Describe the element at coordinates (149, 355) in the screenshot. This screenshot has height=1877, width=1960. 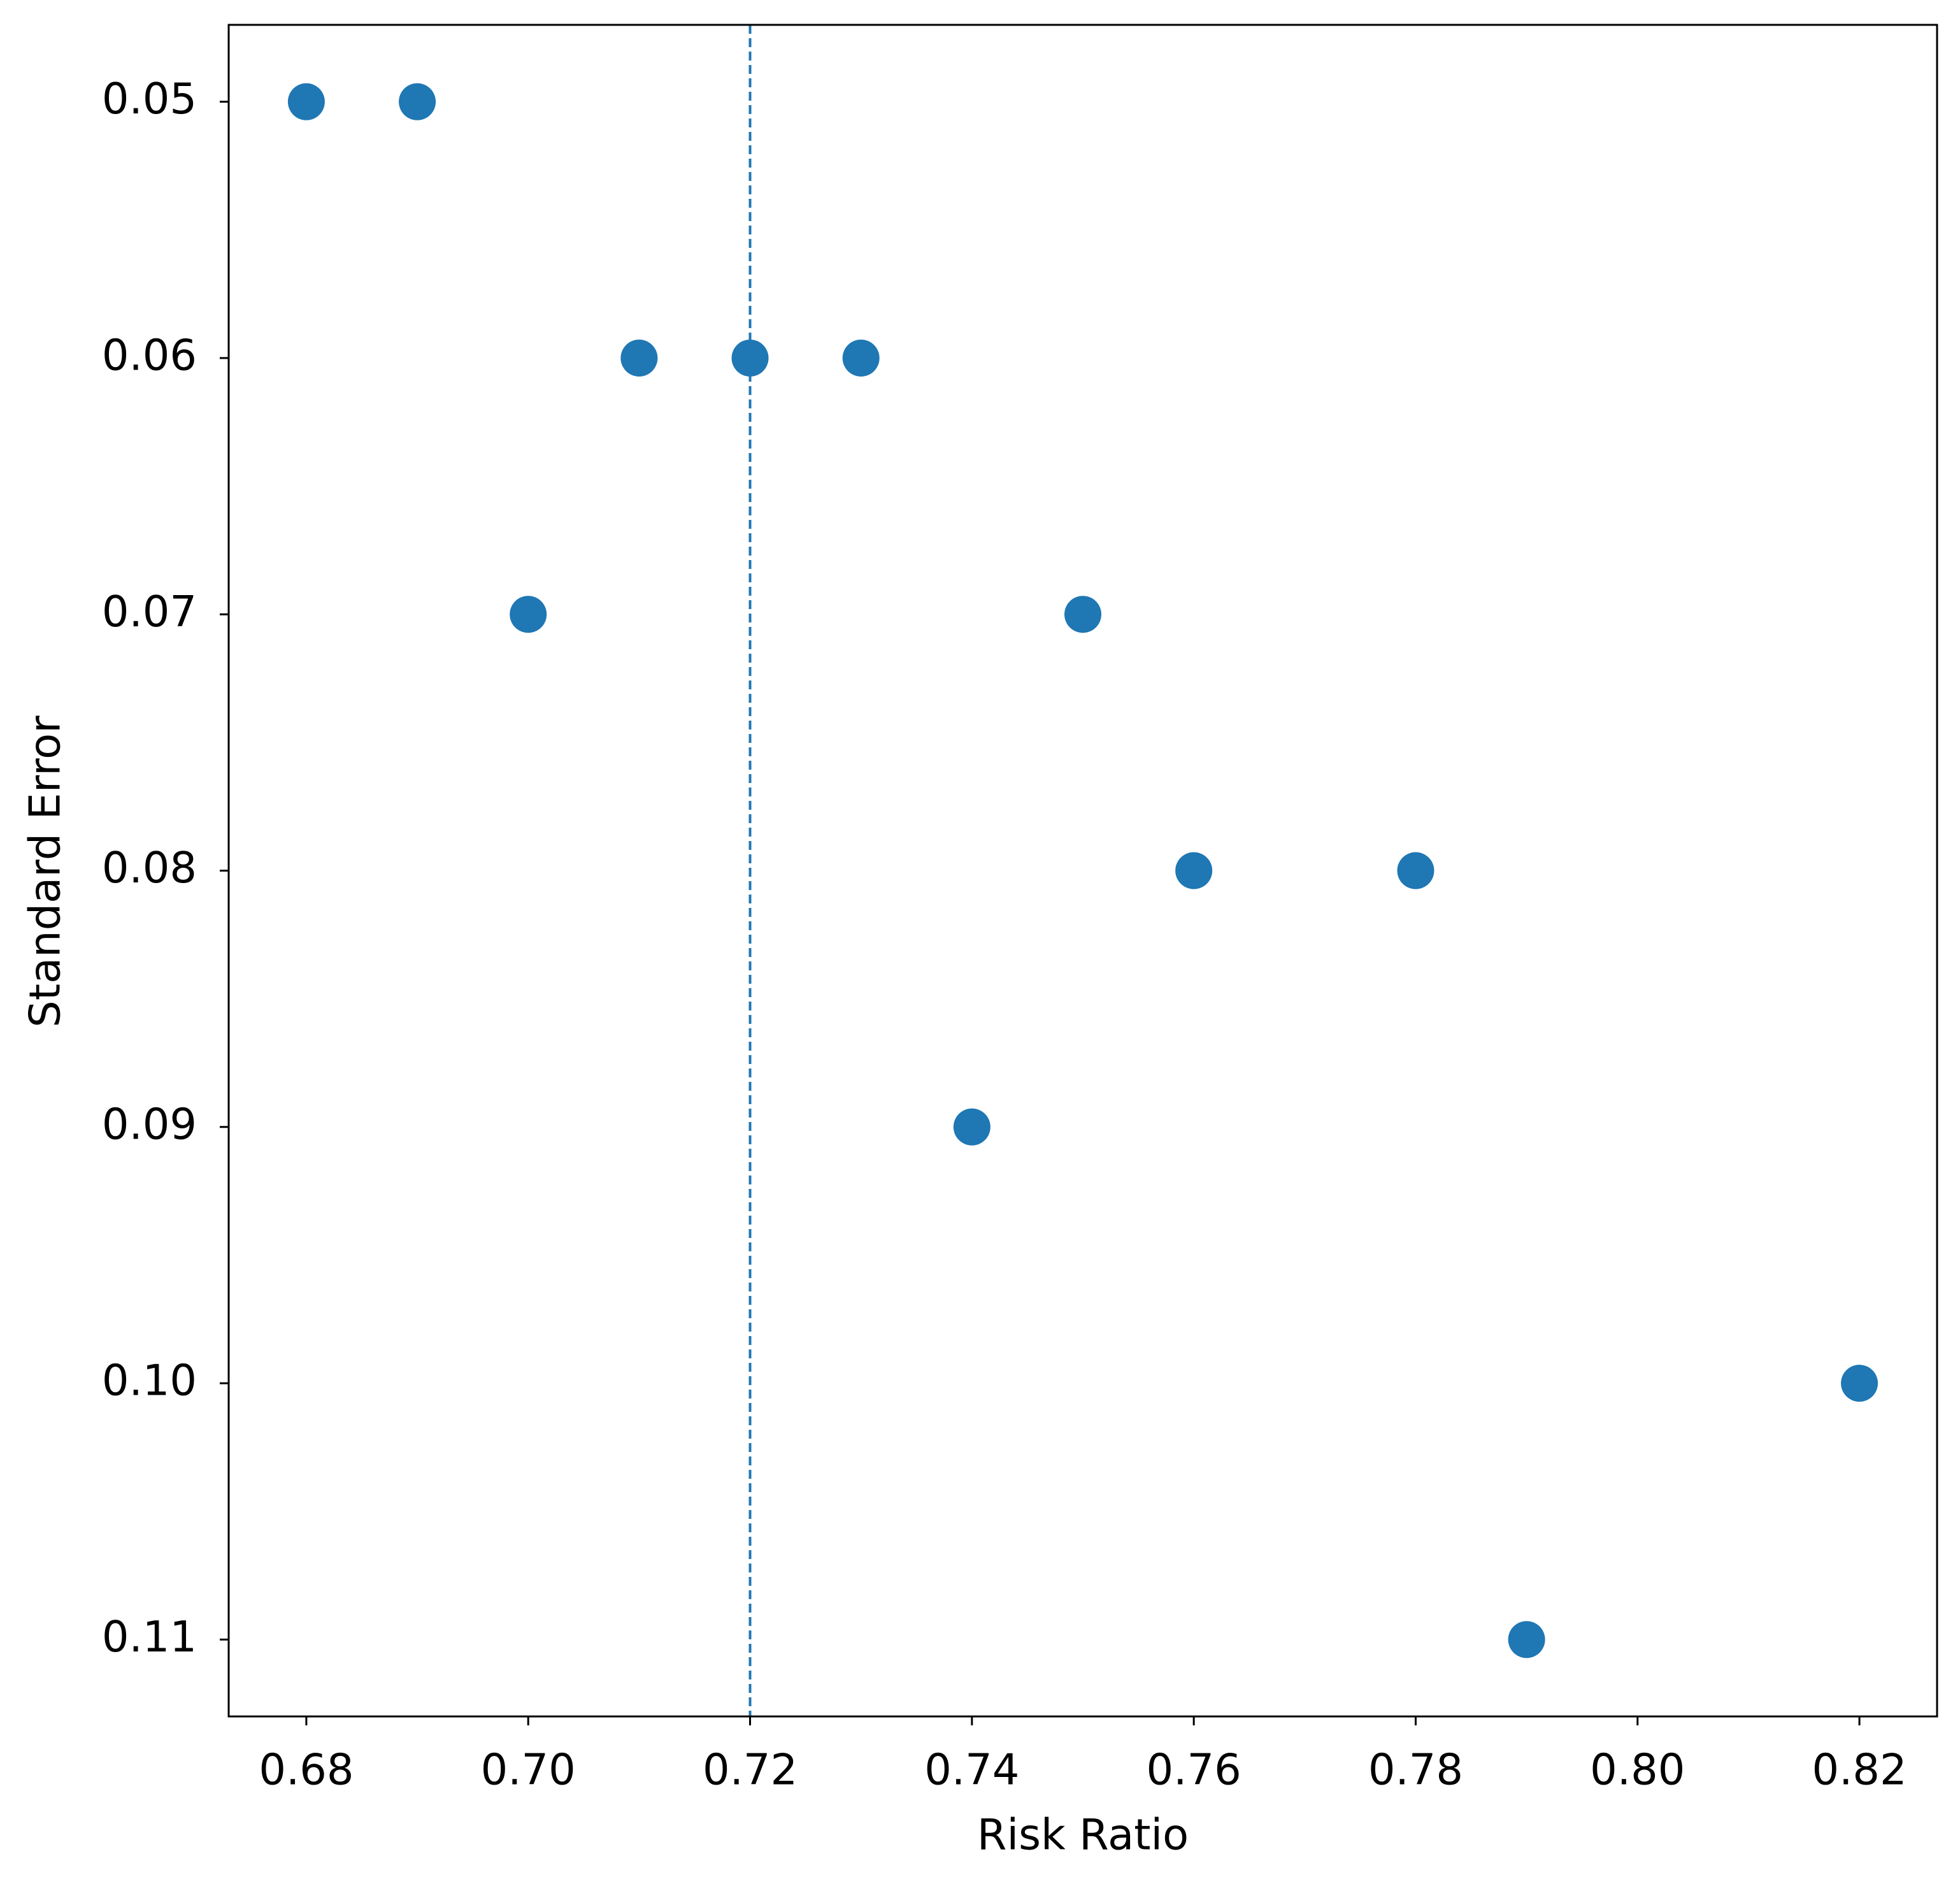
I see `y-tick-label: 0.06` at that location.